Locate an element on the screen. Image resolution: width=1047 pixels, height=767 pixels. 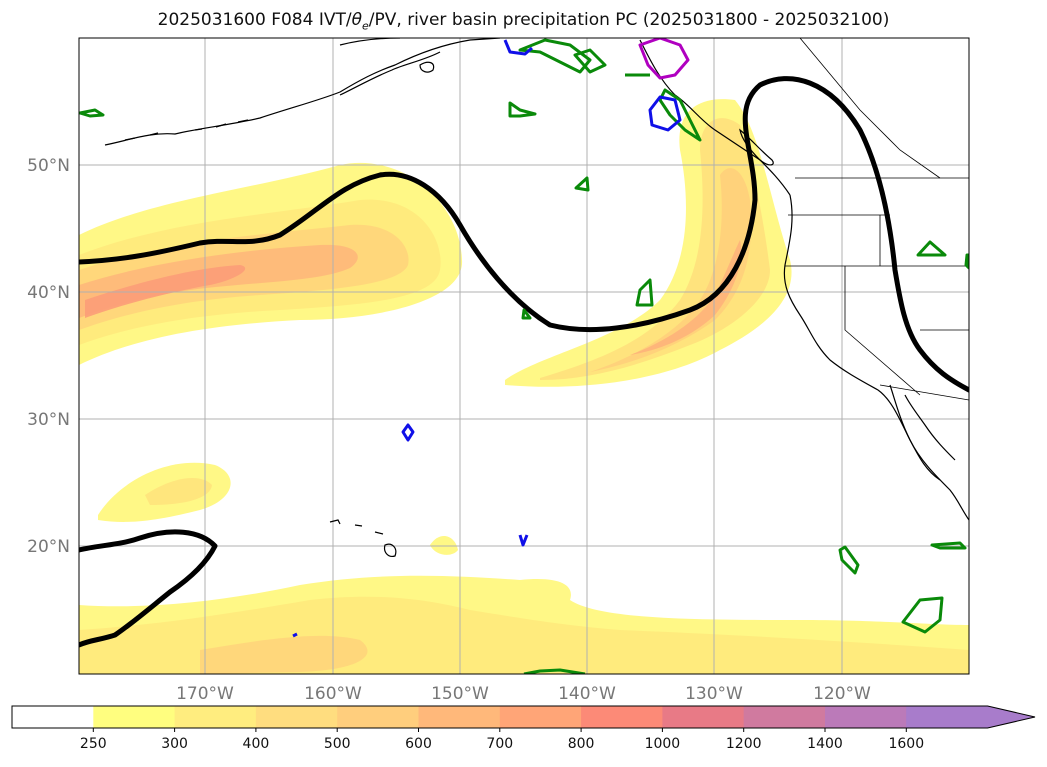
lon-label: 160°W is located at coordinates (333, 694).